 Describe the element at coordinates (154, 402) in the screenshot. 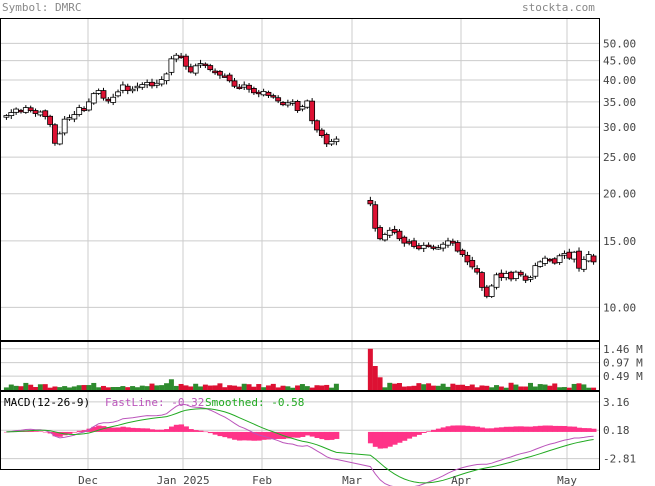

I see `macd-fastline-label: FastLine: -0.32` at that location.